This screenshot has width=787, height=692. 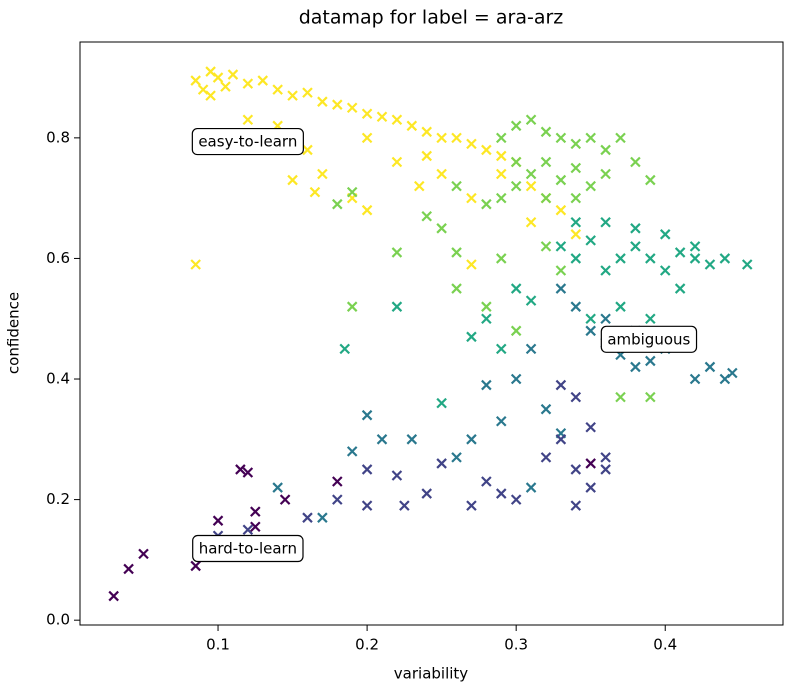 I want to click on x-tick-label: 0.1, so click(x=218, y=645).